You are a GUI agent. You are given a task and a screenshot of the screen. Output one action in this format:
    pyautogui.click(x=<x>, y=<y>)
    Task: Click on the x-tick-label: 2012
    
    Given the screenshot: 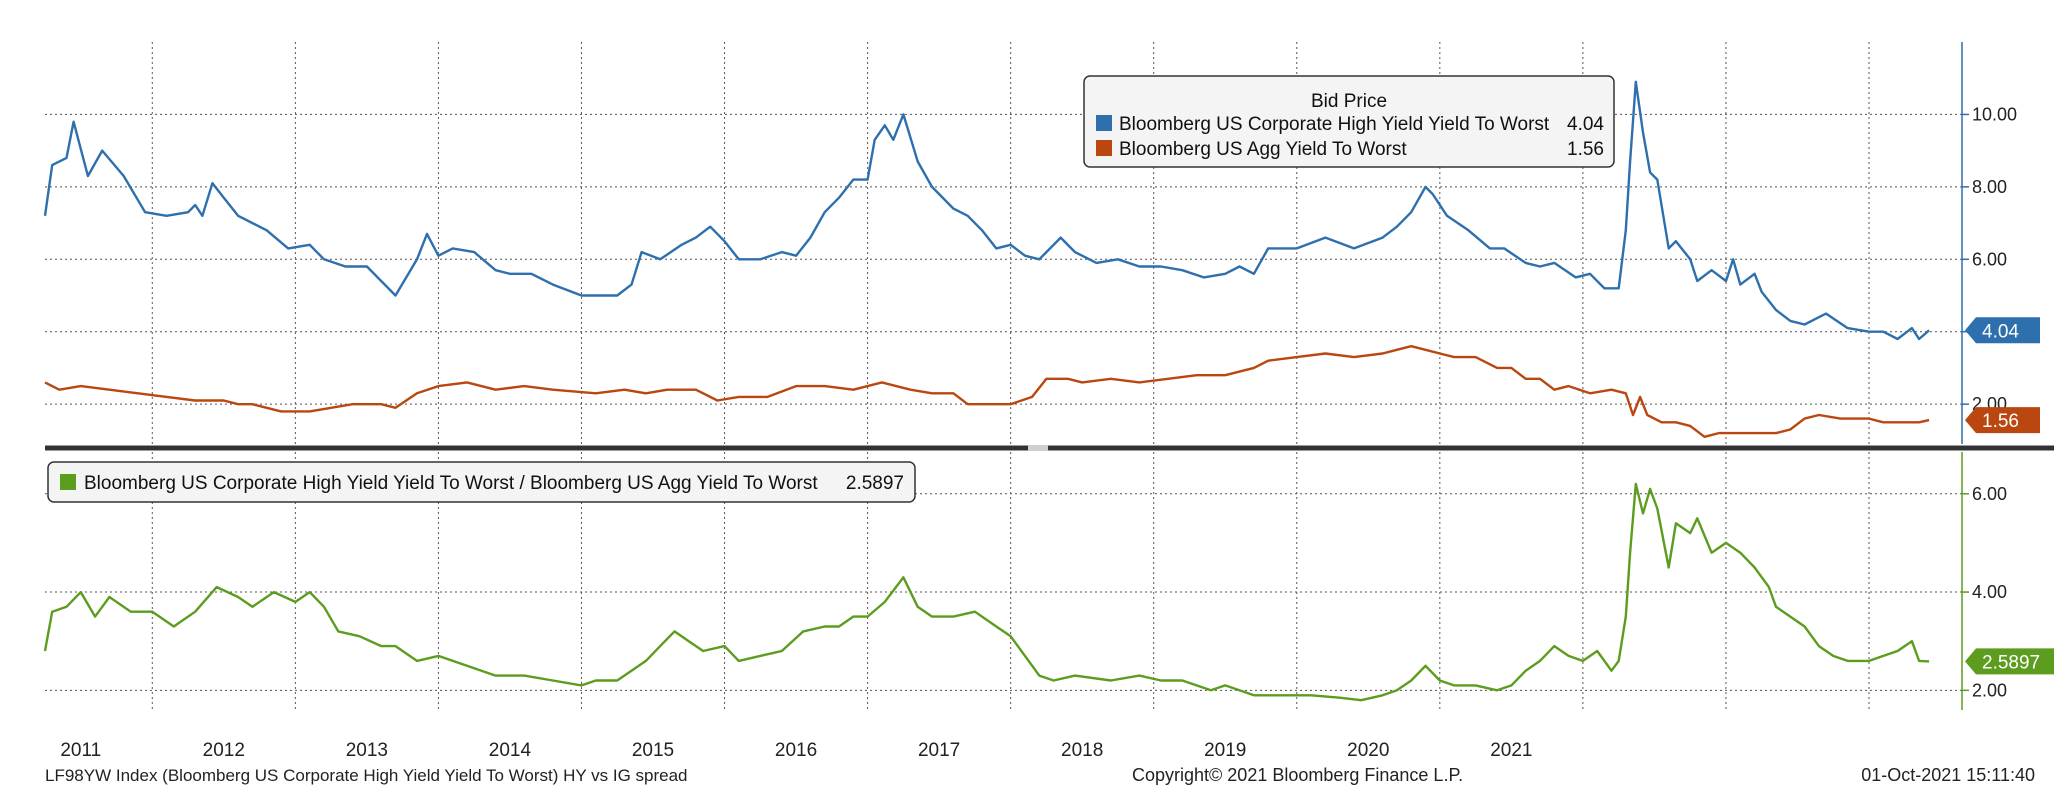 What is the action you would take?
    pyautogui.click(x=224, y=750)
    